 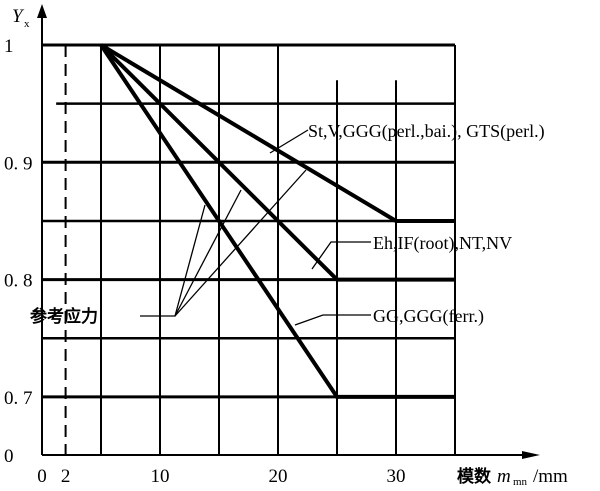 I want to click on y-tick-label: 0. 7, so click(x=18, y=398).